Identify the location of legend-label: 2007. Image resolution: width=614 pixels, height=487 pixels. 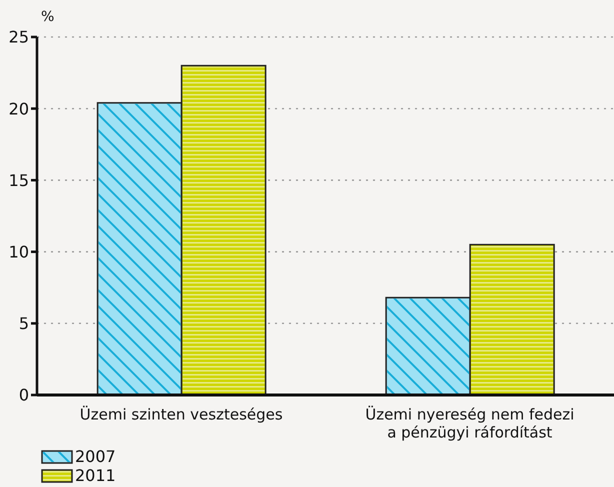
(95, 456).